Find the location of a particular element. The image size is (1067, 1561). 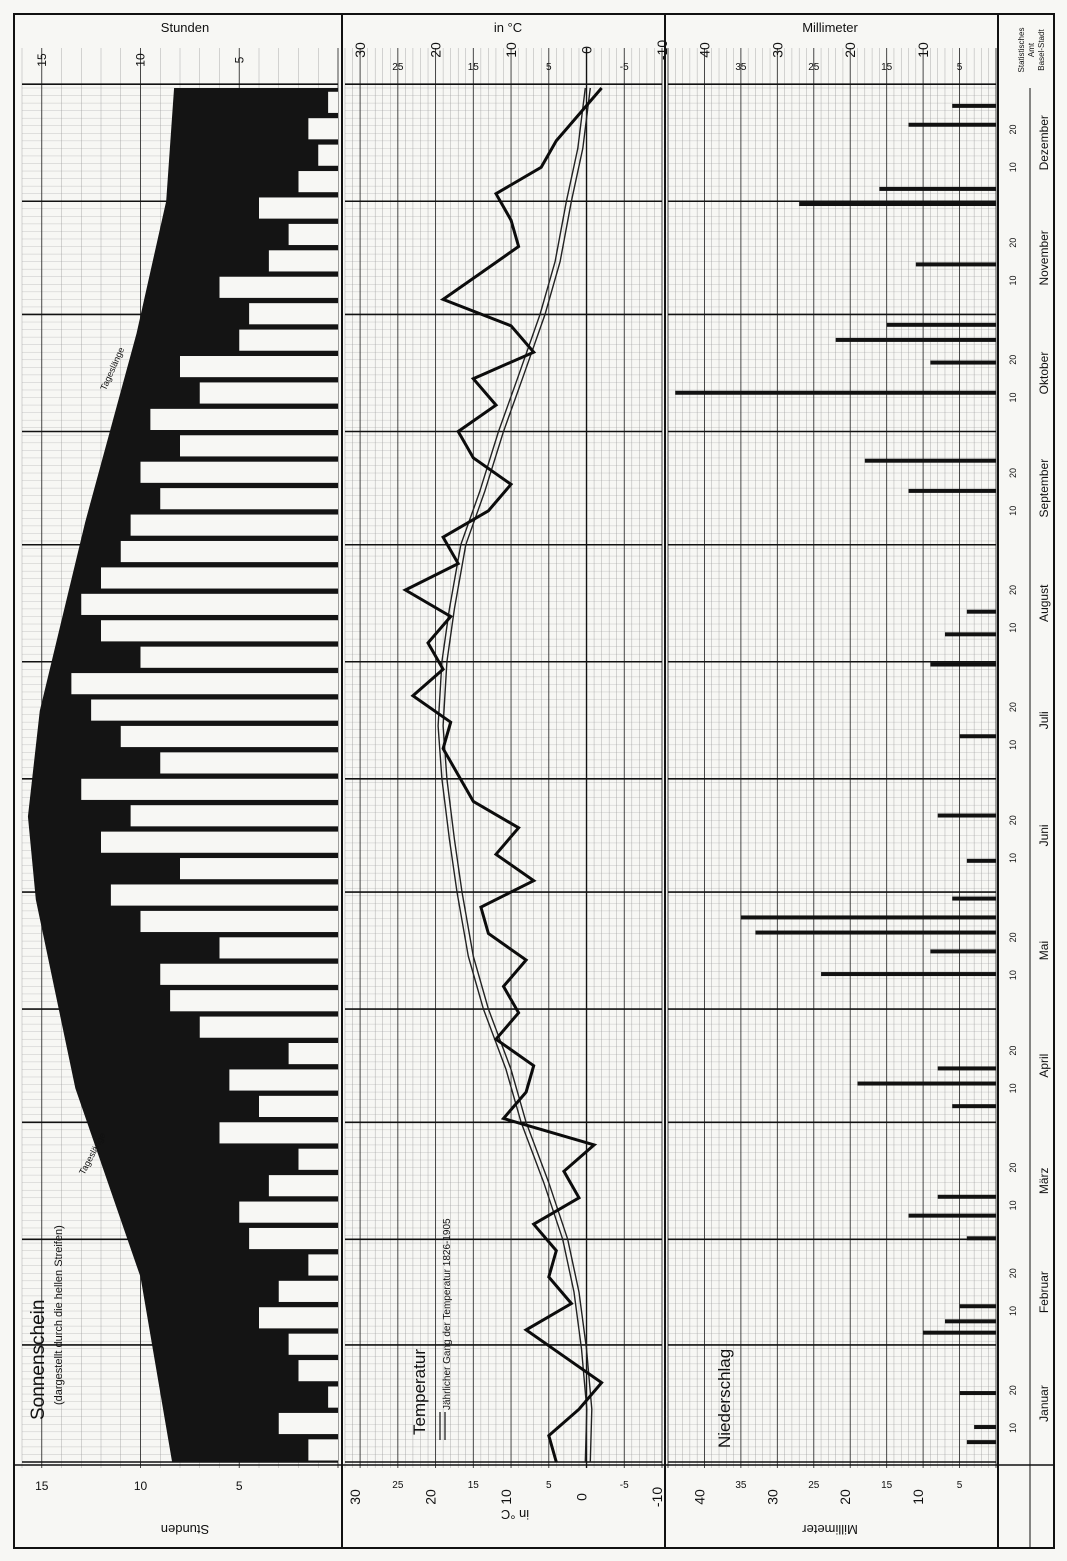

precipitation-tick-label: 15 is located at coordinates (887, 67).